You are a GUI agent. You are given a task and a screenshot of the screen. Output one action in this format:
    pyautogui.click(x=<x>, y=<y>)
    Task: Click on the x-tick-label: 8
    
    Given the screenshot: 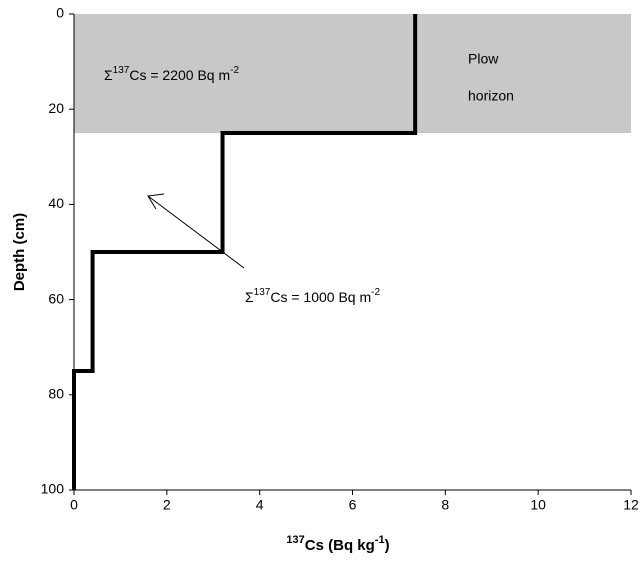 What is the action you would take?
    pyautogui.click(x=445, y=505)
    